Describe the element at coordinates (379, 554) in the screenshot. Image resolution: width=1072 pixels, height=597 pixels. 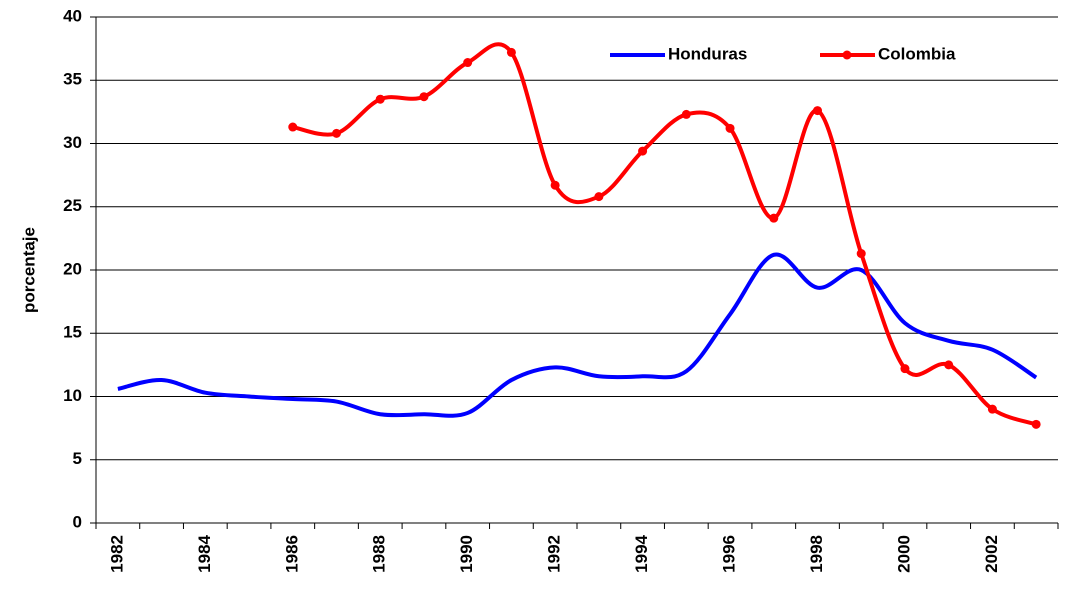
I see `x-tick-label: 1988` at that location.